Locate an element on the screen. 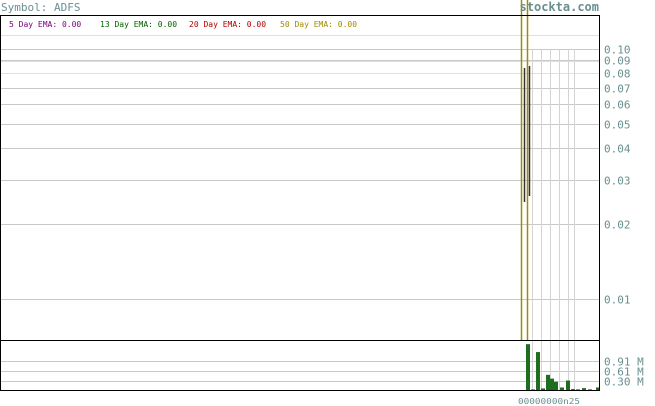 Image resolution: width=655 pixels, height=406 pixels. price-tick-label: 0.02 is located at coordinates (617, 225).